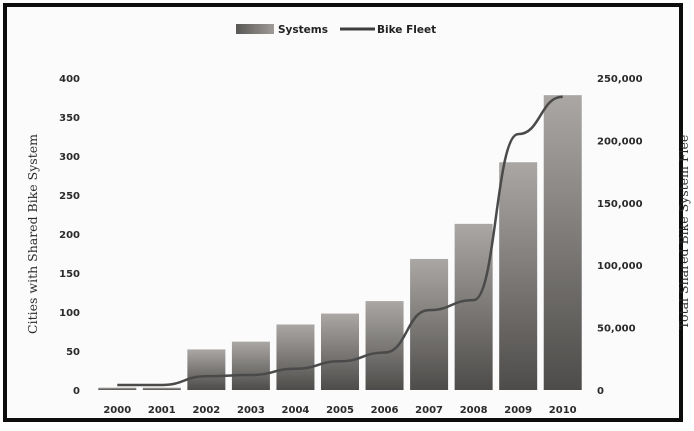 Image resolution: width=694 pixels, height=431 pixels. I want to click on legend-bike-fleet-label: Bike Fleet, so click(406, 30).